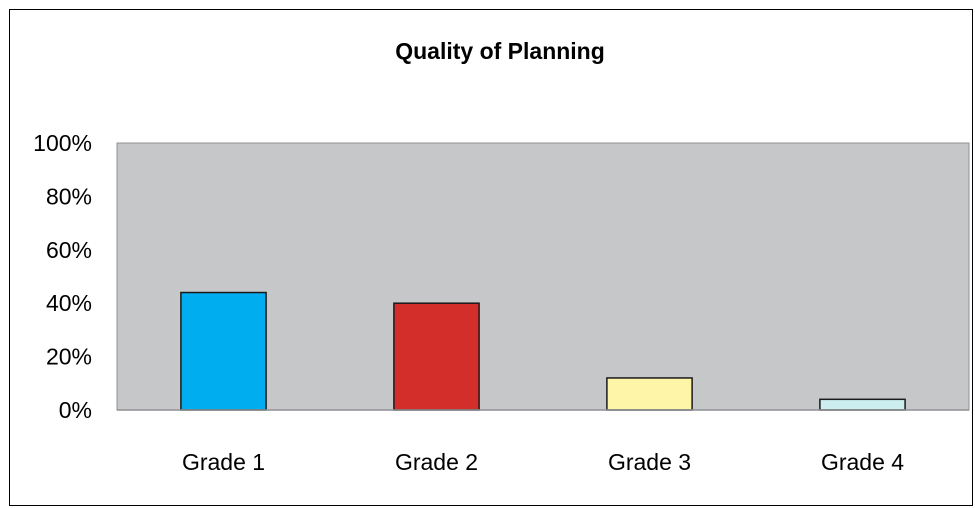 The height and width of the screenshot is (508, 975). I want to click on x-tick-label: Grade 3, so click(649, 462).